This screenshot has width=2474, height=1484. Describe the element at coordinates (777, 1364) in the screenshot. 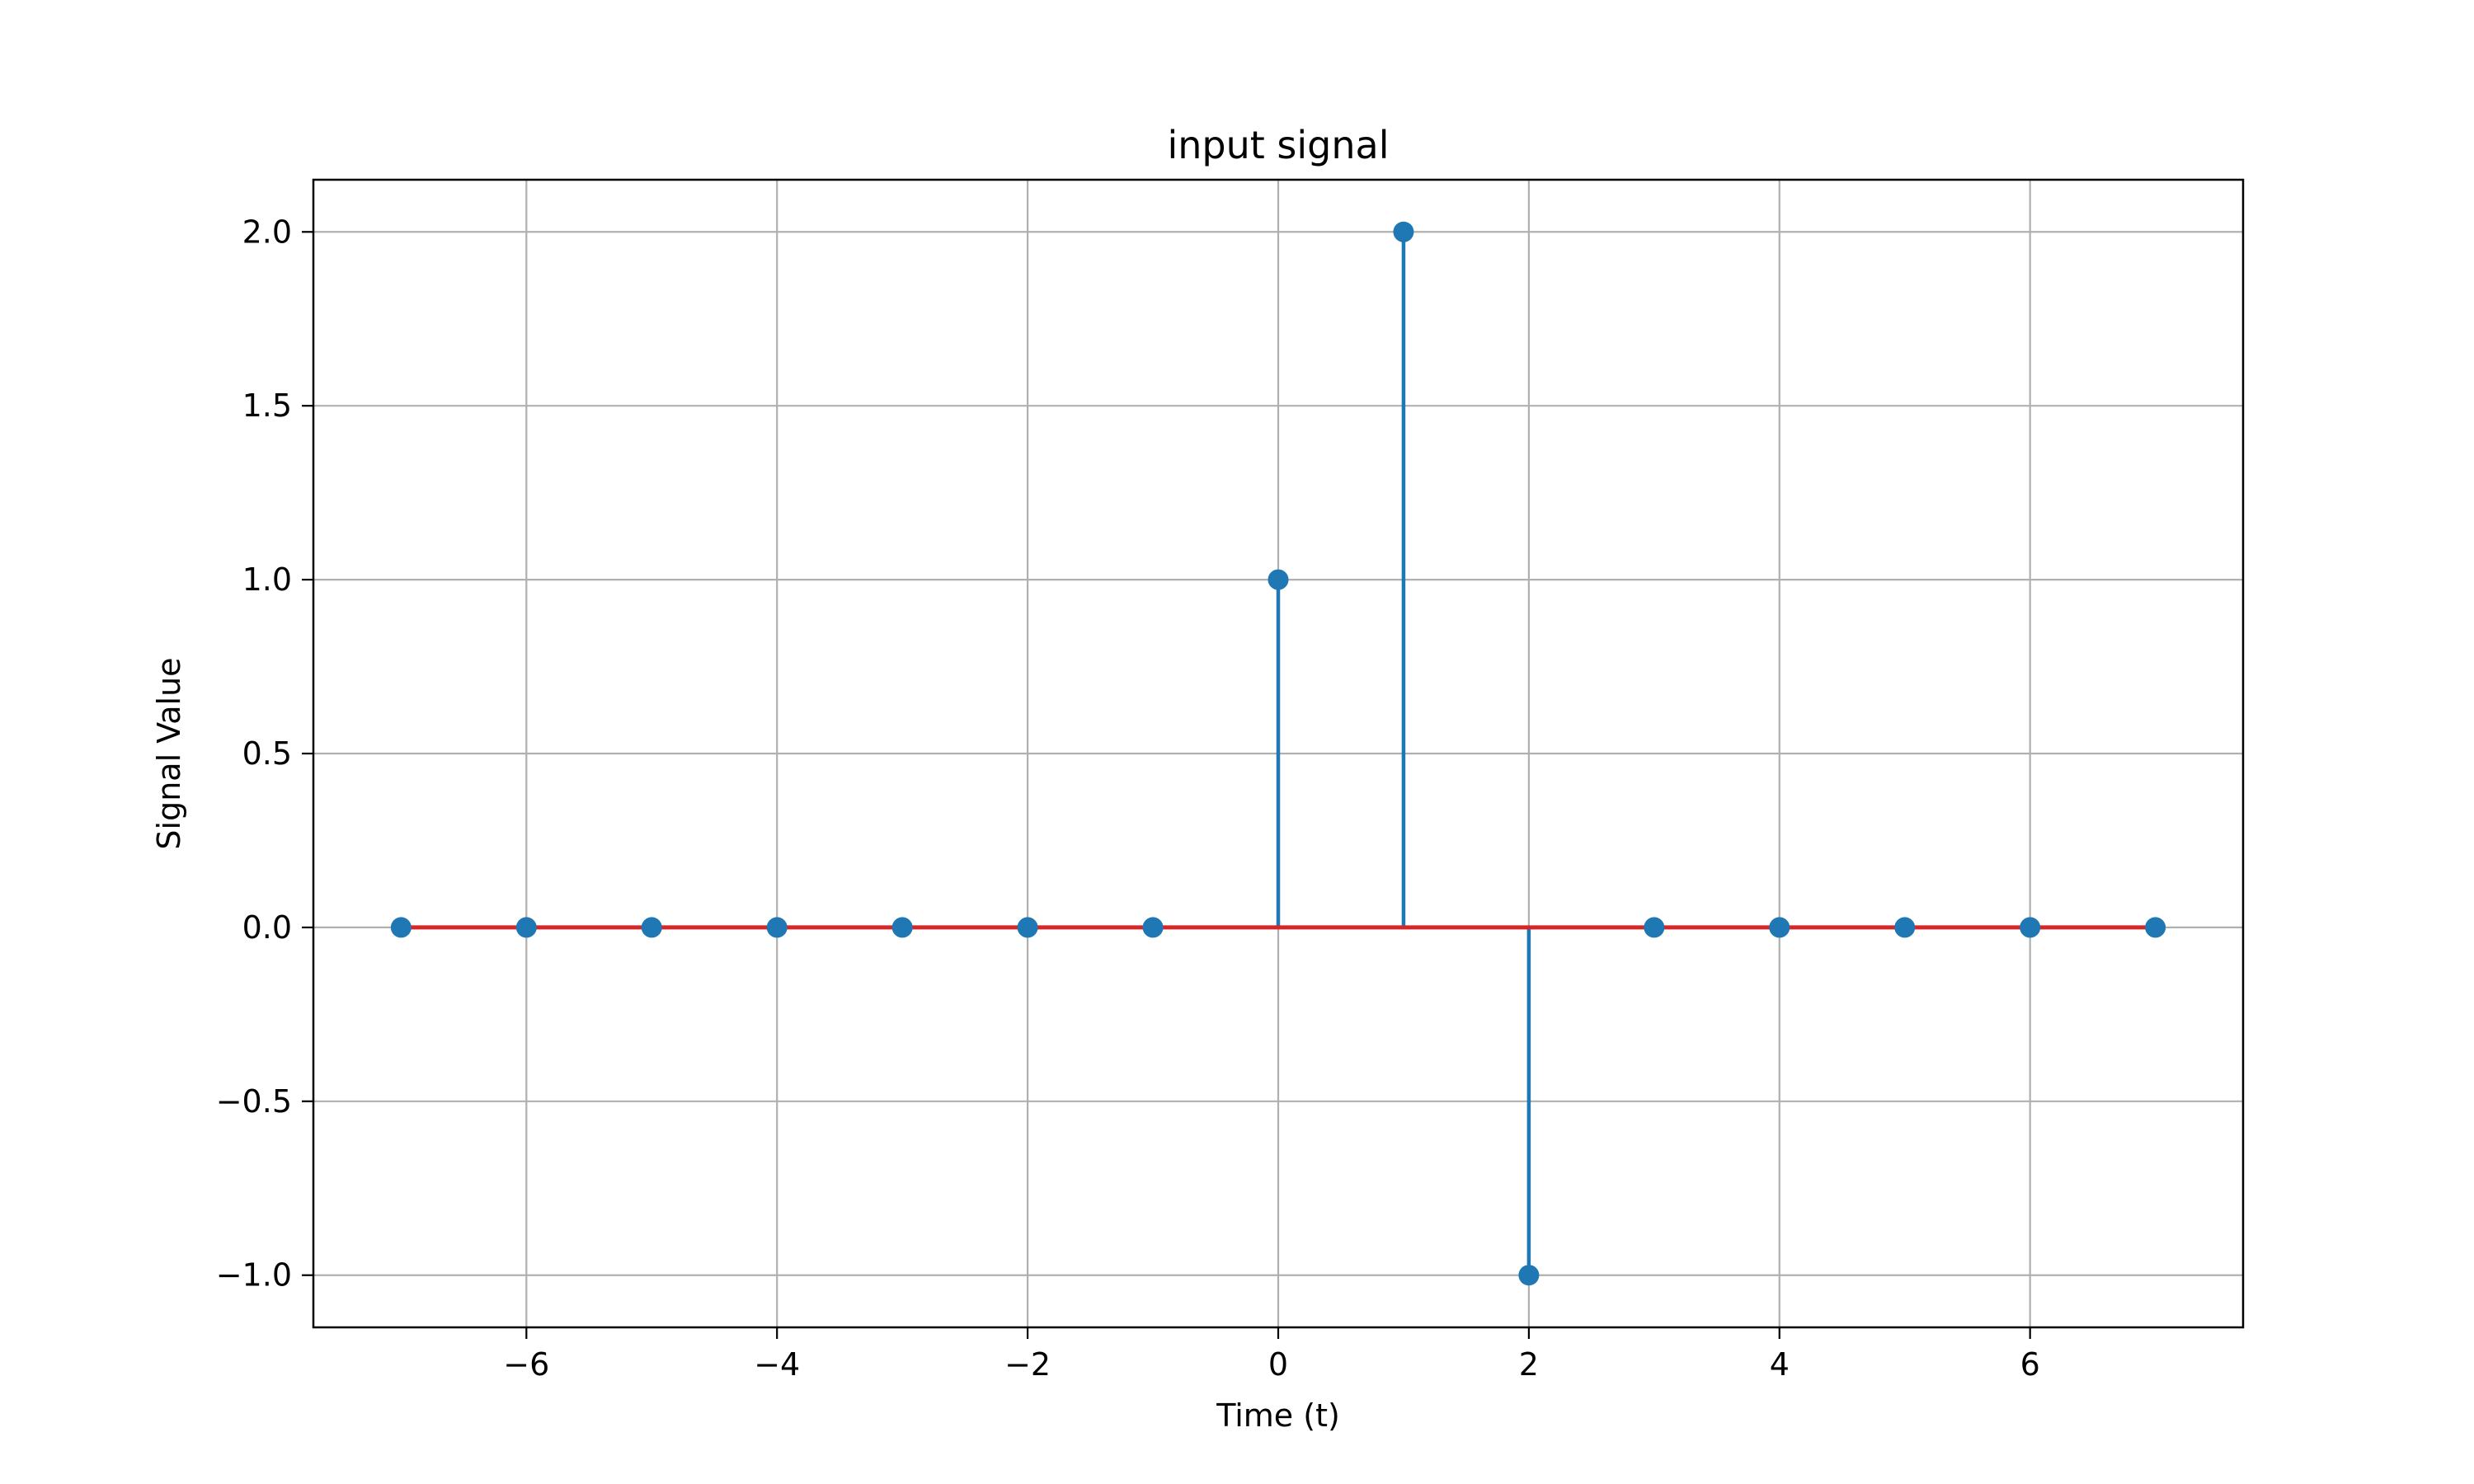

I see `x-tick-label: −4` at that location.